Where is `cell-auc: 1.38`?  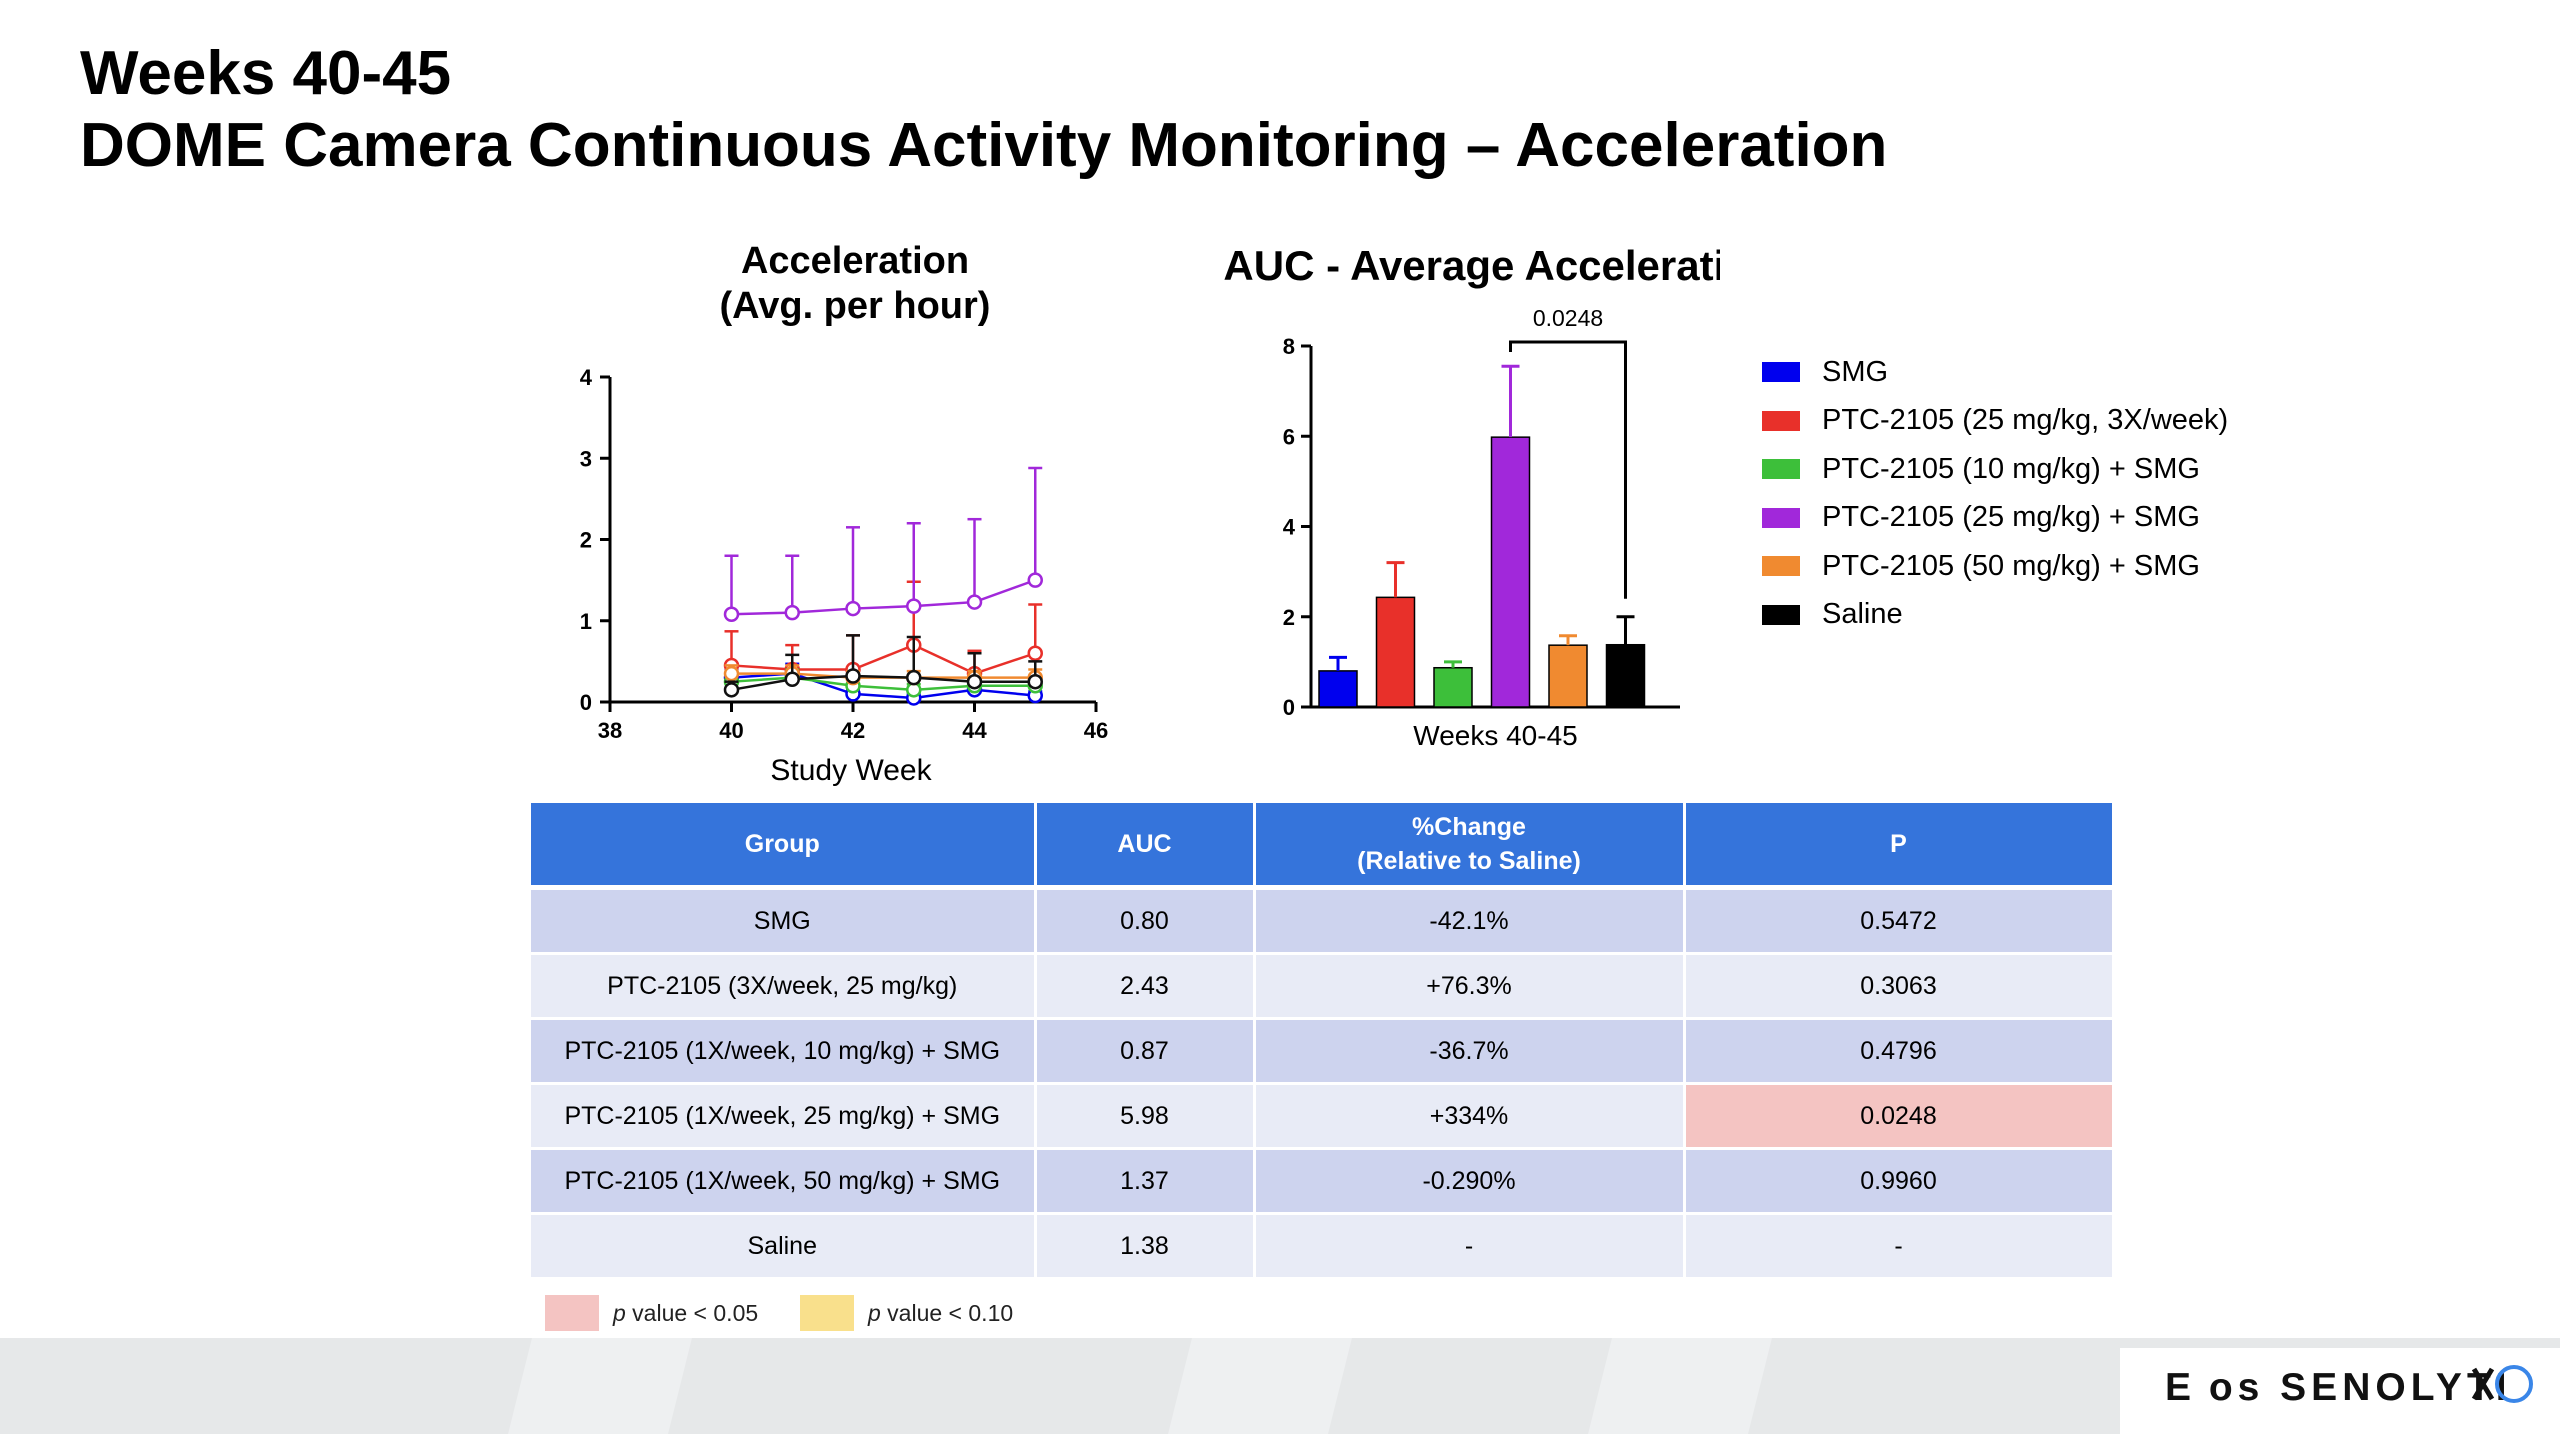 cell-auc: 1.38 is located at coordinates (1145, 1246).